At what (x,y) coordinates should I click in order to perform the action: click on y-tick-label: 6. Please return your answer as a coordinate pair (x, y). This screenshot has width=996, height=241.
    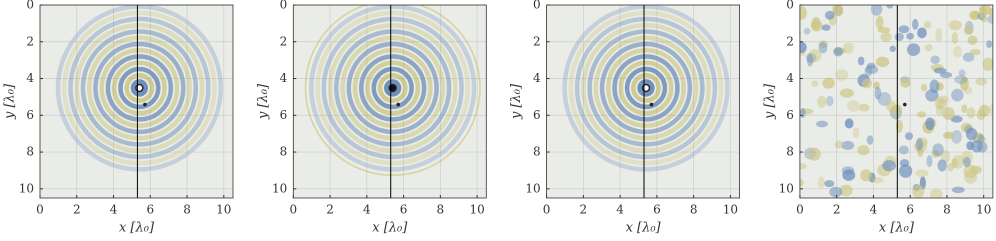
    Looking at the image, I should click on (284, 115).